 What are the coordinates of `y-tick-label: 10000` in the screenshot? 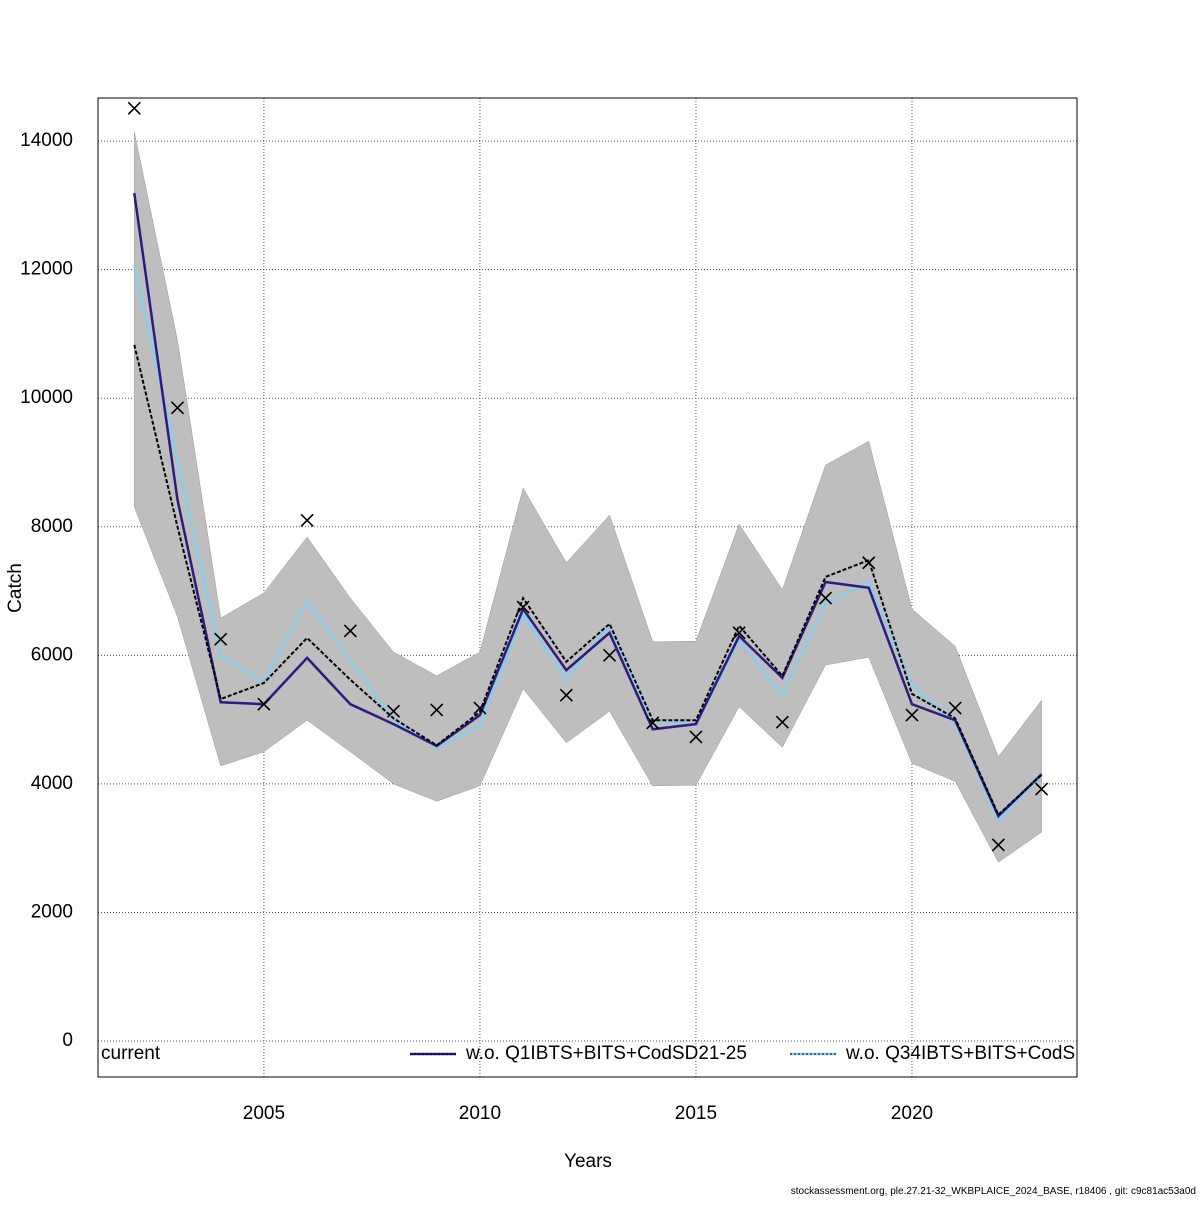 It's located at (46, 397).